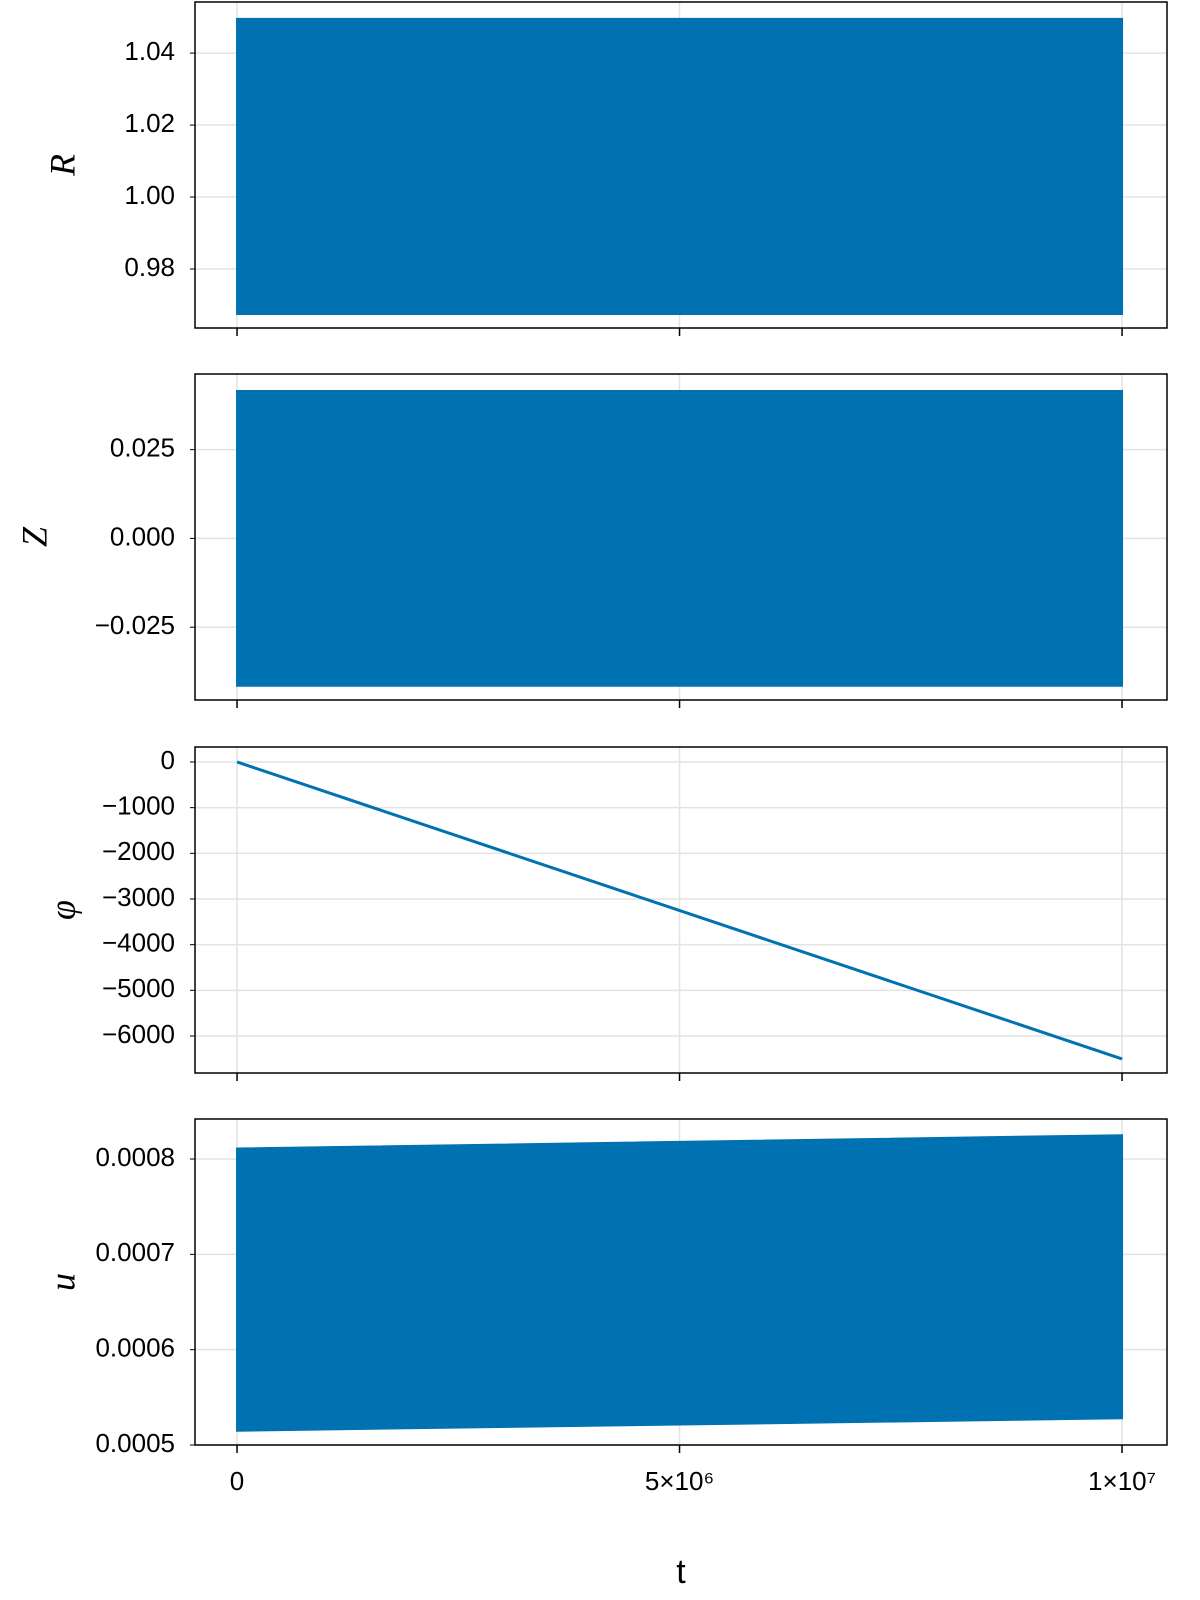 Image resolution: width=1200 pixels, height=1600 pixels. Describe the element at coordinates (135, 1157) in the screenshot. I see `y-tick-label: 0.0008` at that location.